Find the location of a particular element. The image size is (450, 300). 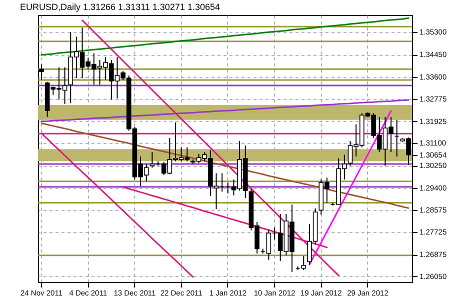

chart-title: EURUSD,Daily 1.31266 1.31311 1.30271 1.30654 is located at coordinates (120, 7).